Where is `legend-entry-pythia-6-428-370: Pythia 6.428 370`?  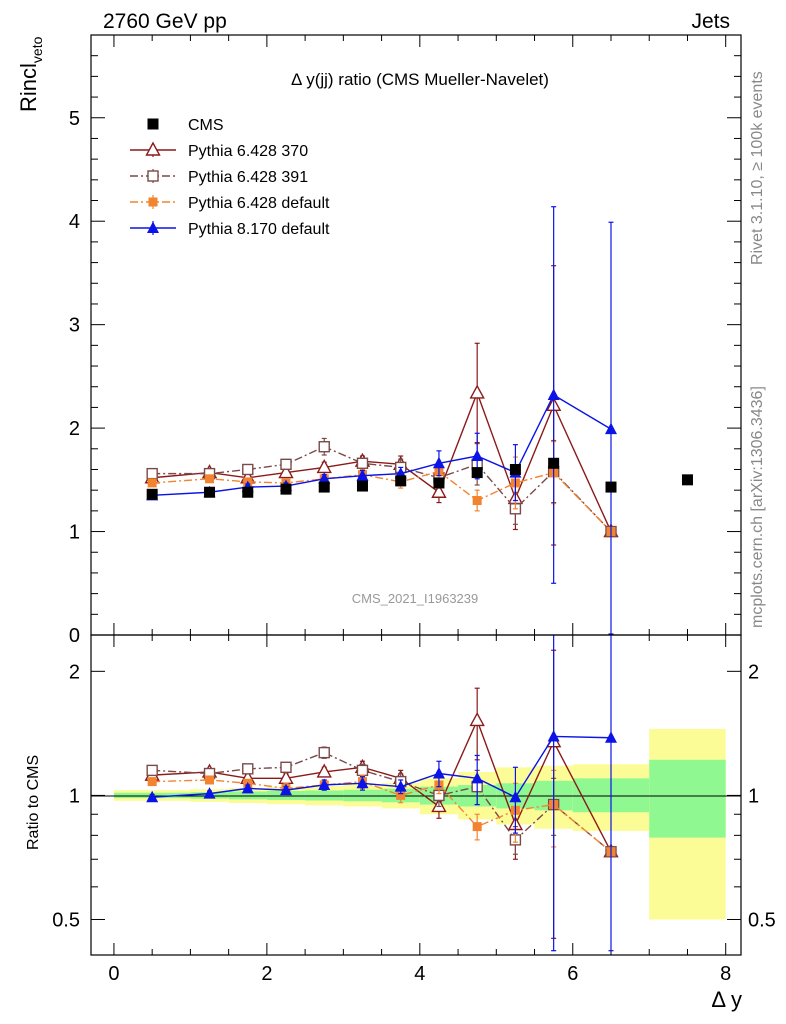
legend-entry-pythia-6-428-370: Pythia 6.428 370 is located at coordinates (219, 150).